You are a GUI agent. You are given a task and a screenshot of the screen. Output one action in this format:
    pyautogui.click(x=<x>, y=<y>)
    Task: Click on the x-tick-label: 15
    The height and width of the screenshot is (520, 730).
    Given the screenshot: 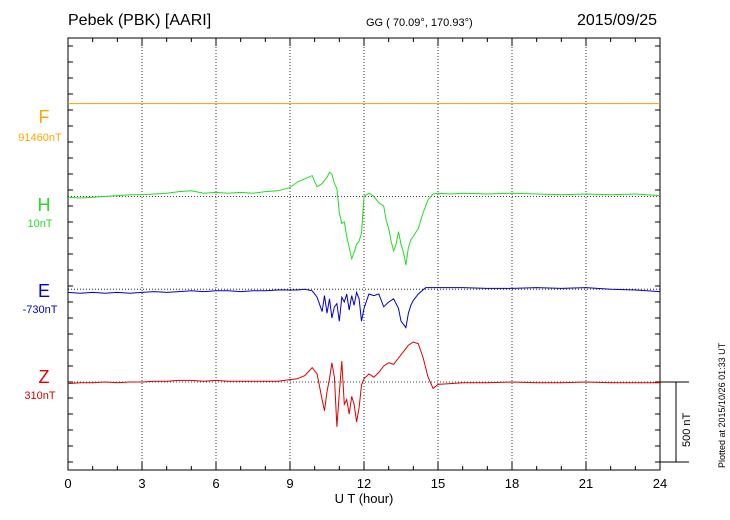 What is the action you would take?
    pyautogui.click(x=438, y=483)
    